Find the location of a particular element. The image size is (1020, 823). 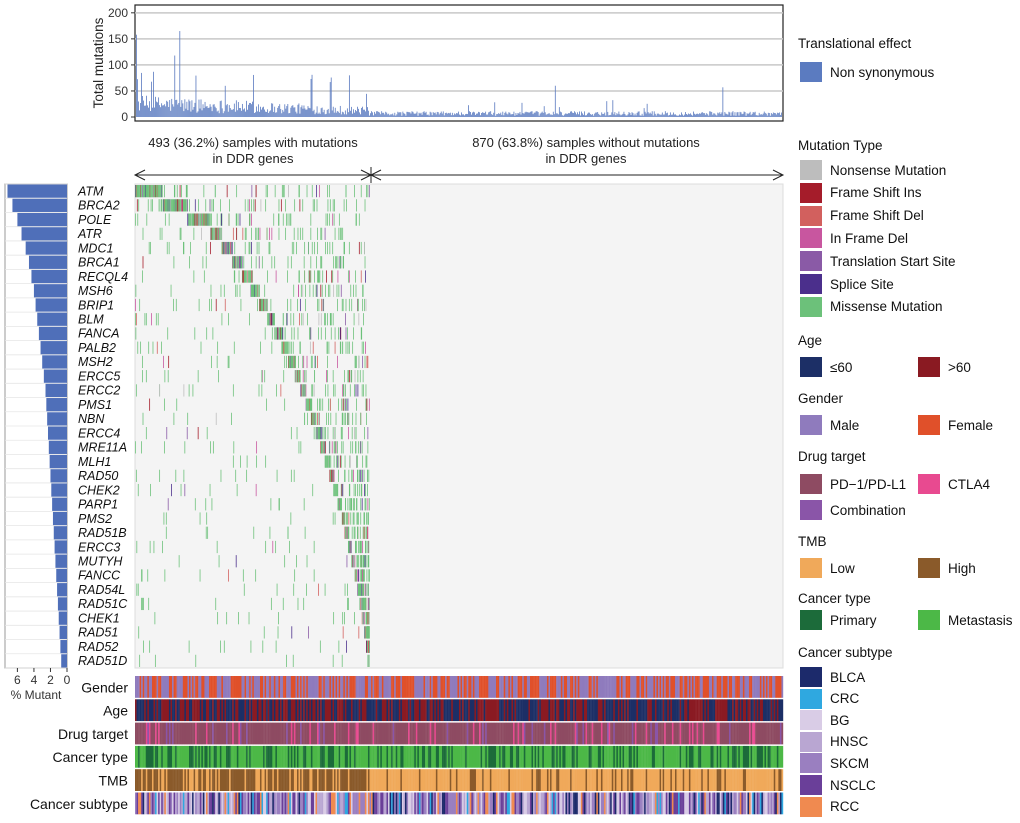

gene-label: BRIP1 is located at coordinates (96, 305).